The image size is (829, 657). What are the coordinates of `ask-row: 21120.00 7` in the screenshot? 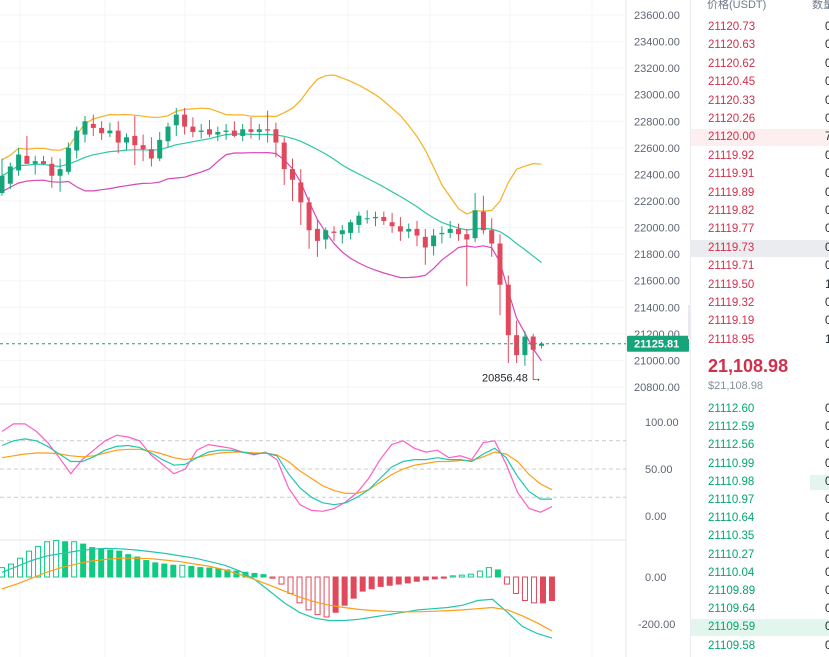 It's located at (760, 138).